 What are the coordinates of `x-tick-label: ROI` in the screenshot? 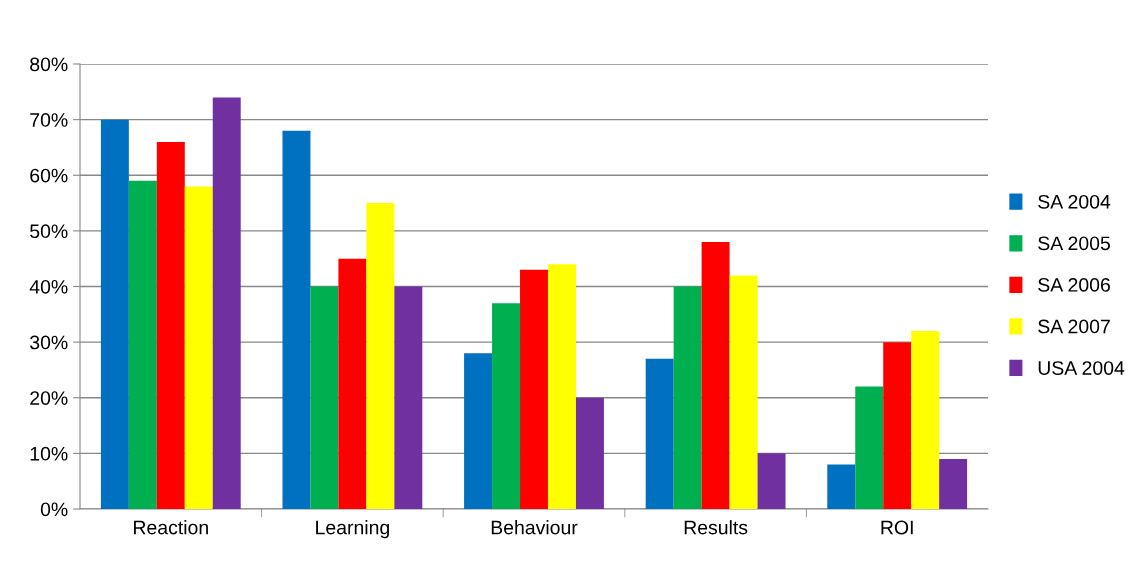 It's located at (897, 527).